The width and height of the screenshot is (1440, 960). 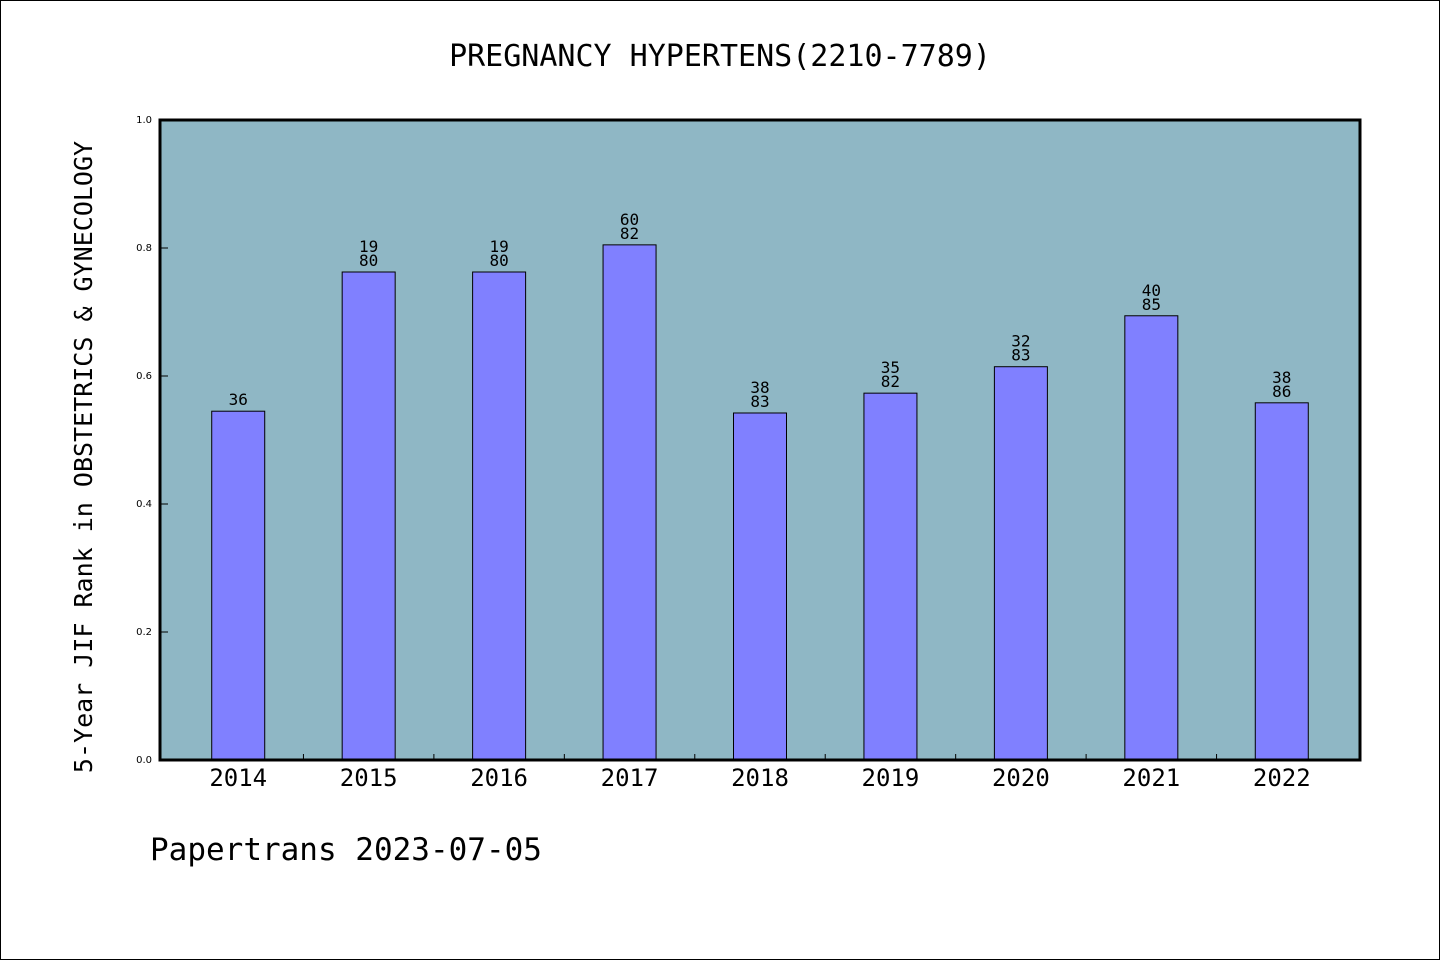 I want to click on bar-label-2021: 40, so click(x=1151, y=290).